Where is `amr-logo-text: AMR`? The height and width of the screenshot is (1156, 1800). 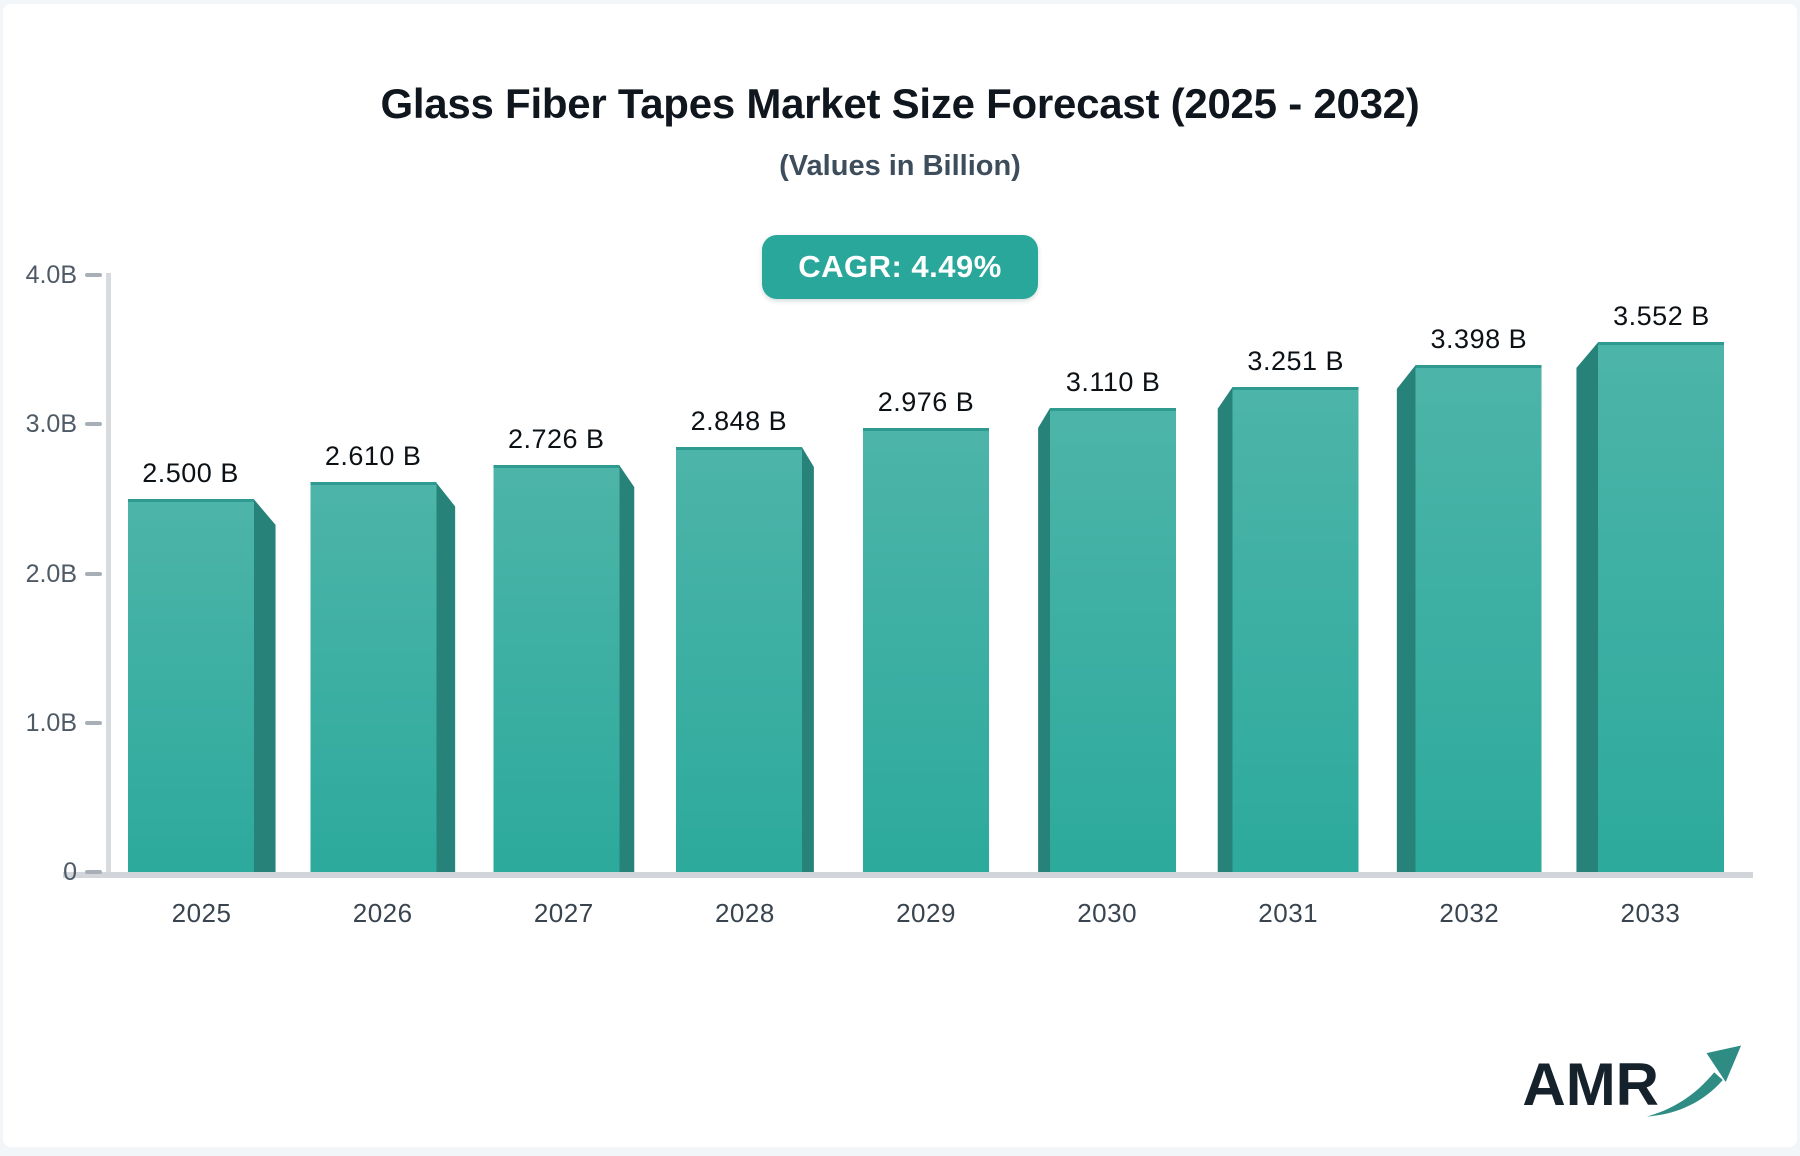
amr-logo-text: AMR is located at coordinates (1590, 1084).